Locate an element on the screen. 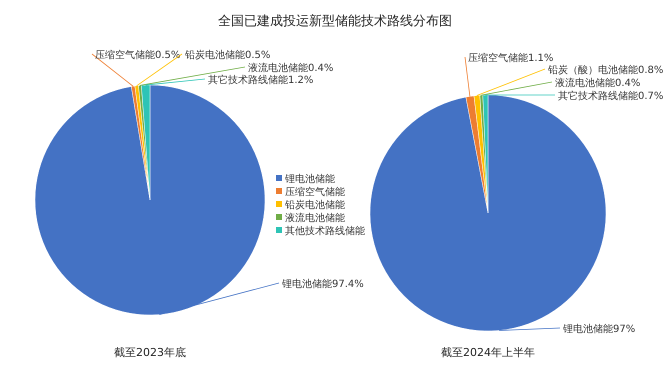 Image resolution: width=671 pixels, height=375 pixels. data-label: 其它技术路线储能1.2% is located at coordinates (261, 80).